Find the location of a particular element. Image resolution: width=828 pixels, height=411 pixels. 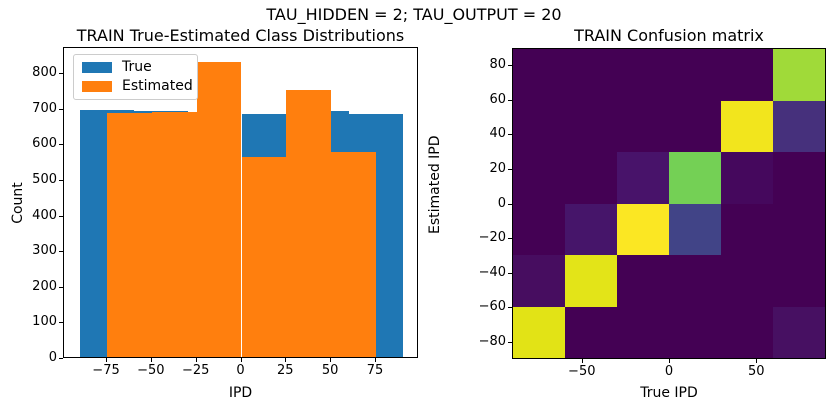

confusion-matrix-x-axis-label: True IPD is located at coordinates (669, 393).